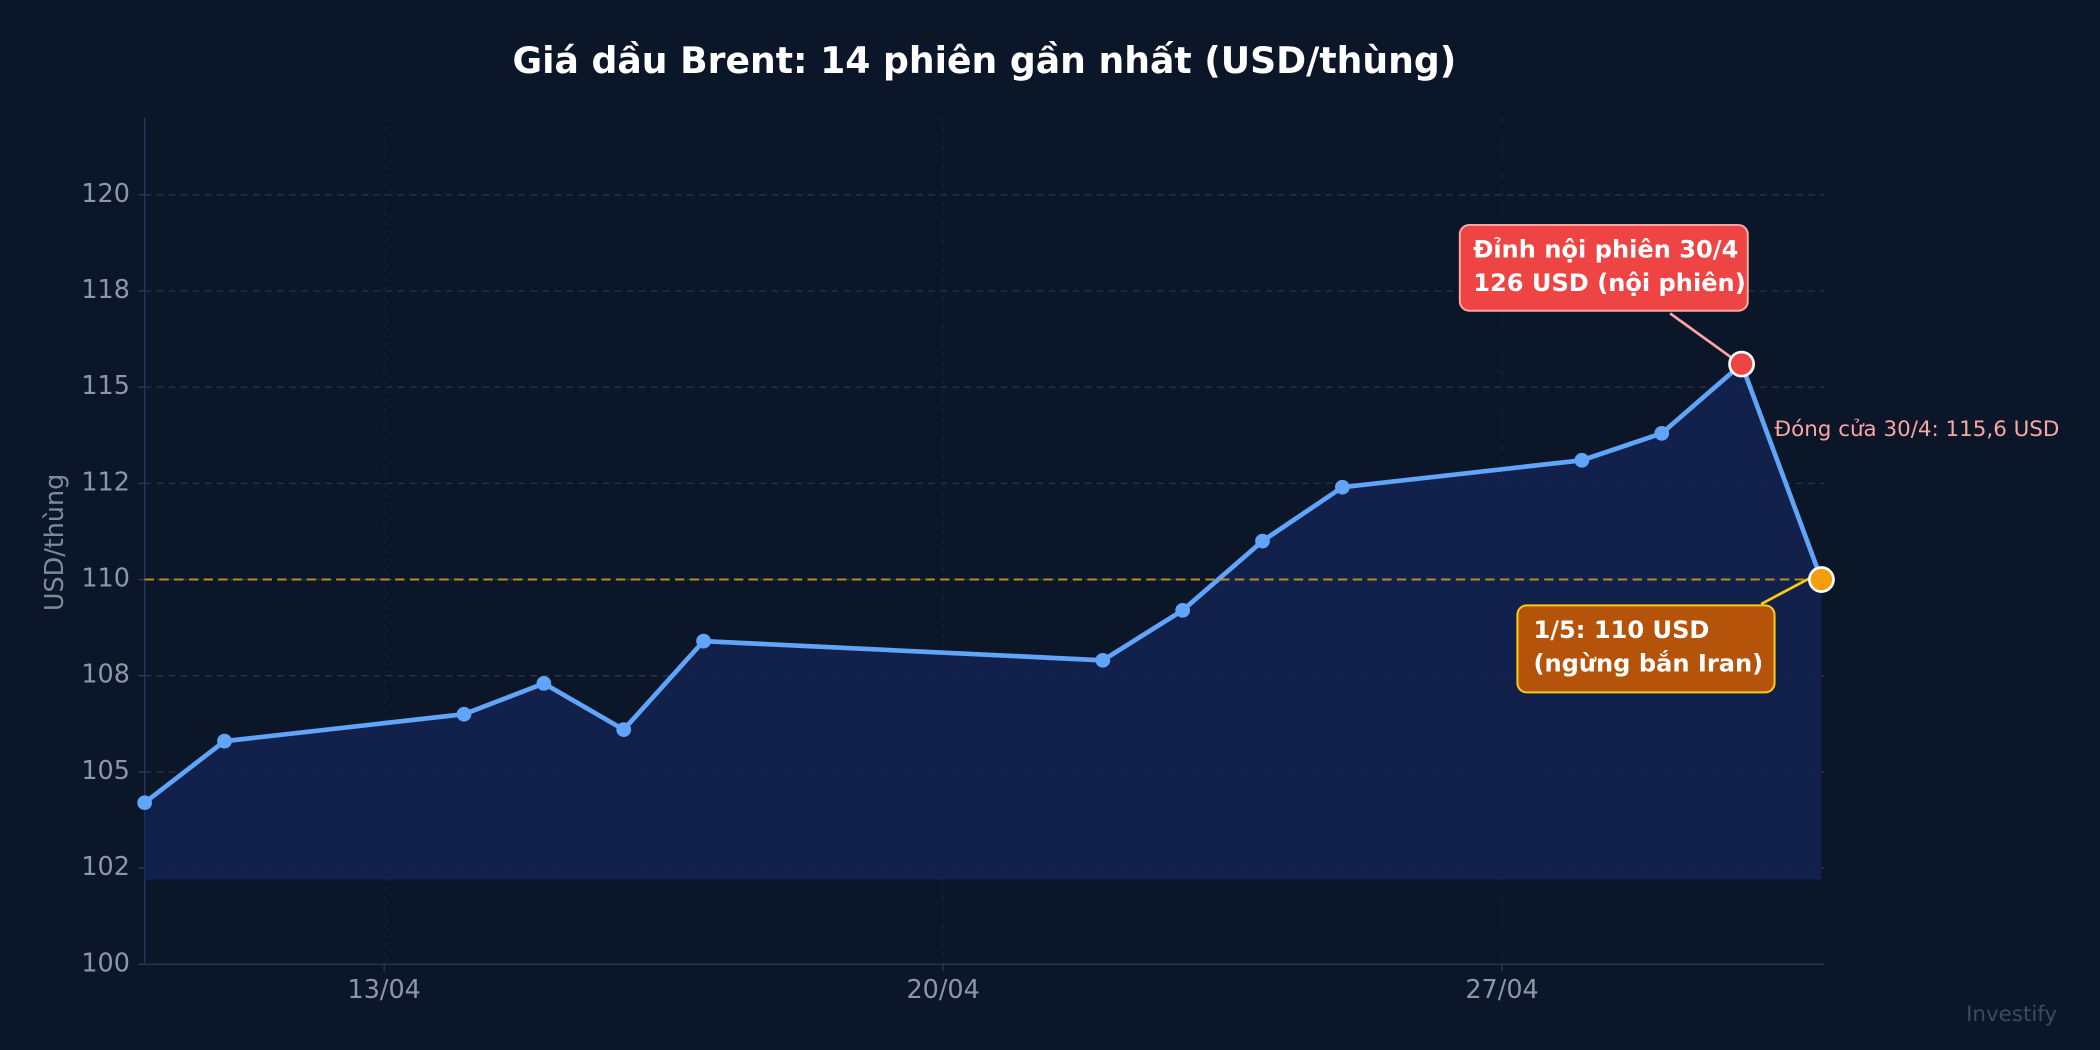 The image size is (2100, 1050). What do you see at coordinates (105, 770) in the screenshot?
I see `y-tick-label: 105` at bounding box center [105, 770].